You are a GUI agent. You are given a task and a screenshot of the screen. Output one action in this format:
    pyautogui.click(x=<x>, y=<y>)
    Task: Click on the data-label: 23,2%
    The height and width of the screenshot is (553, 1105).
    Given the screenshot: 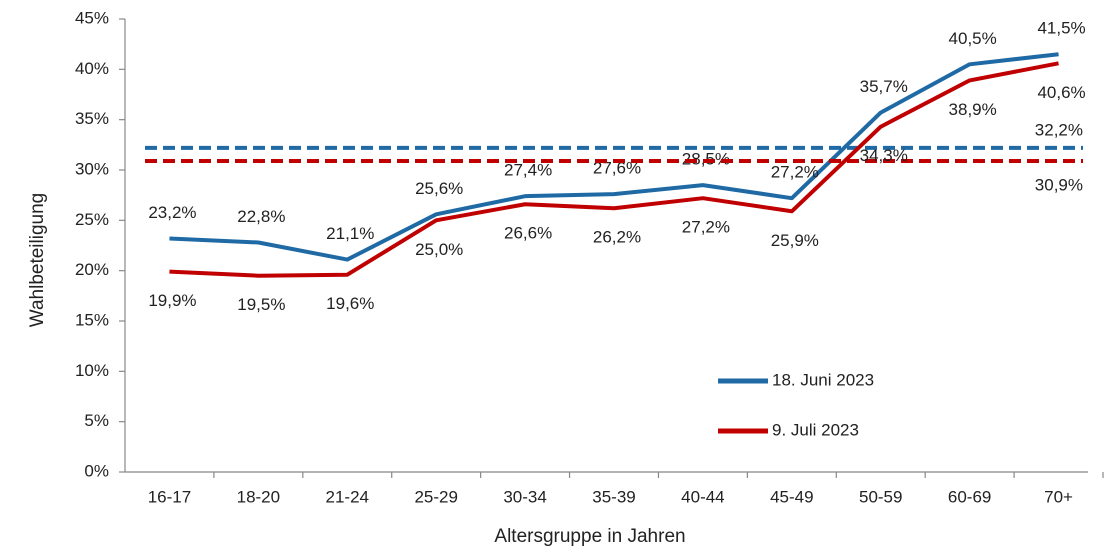 What is the action you would take?
    pyautogui.click(x=172, y=212)
    